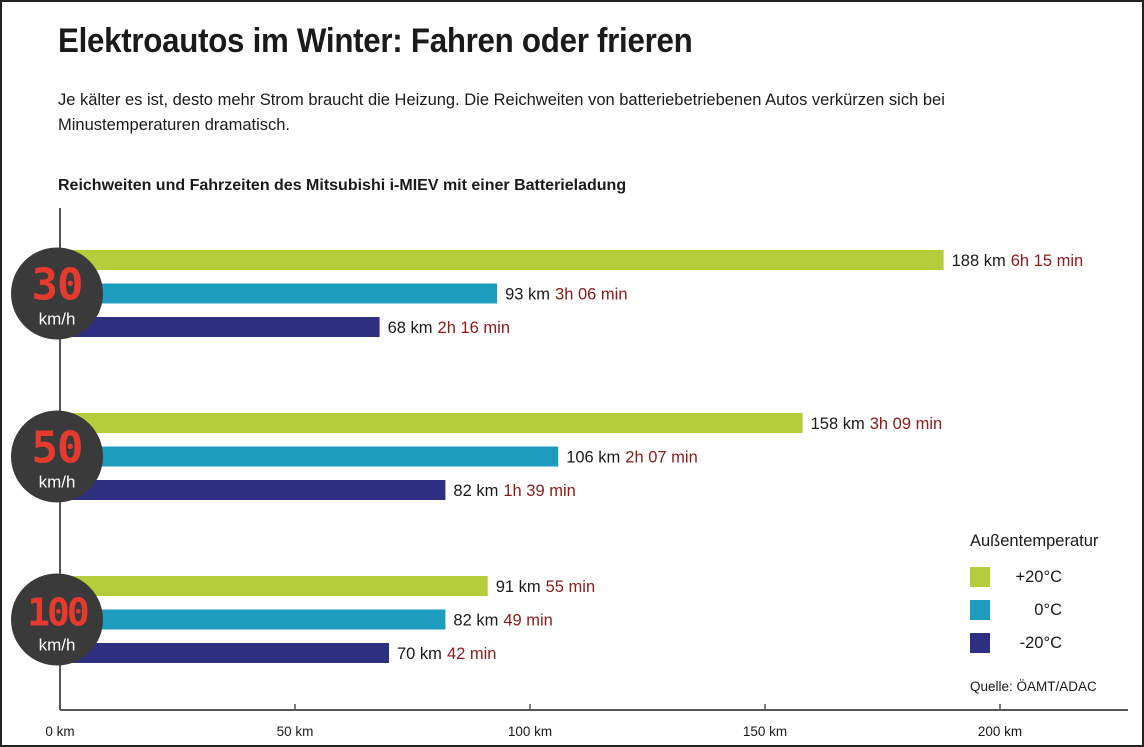 This screenshot has width=1144, height=747. Describe the element at coordinates (57, 285) in the screenshot. I see `speed-badge-number: 30` at that location.